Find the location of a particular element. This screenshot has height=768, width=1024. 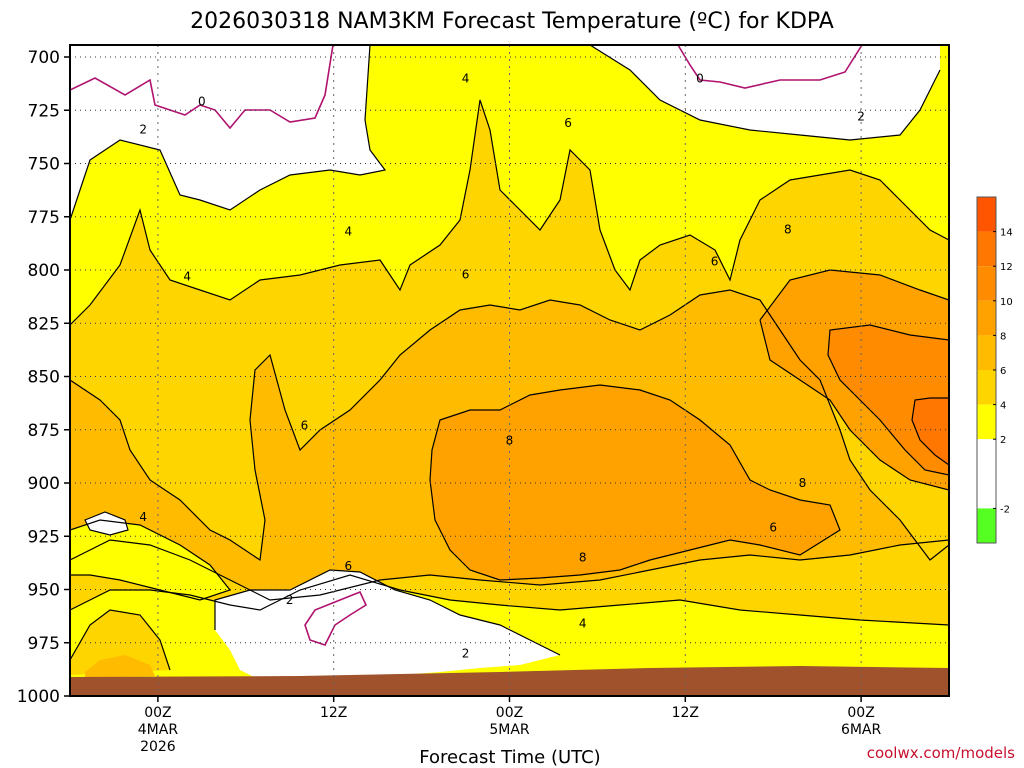

colorbar: 14 12 10 8 6 4 2 -2 is located at coordinates (994, 370).